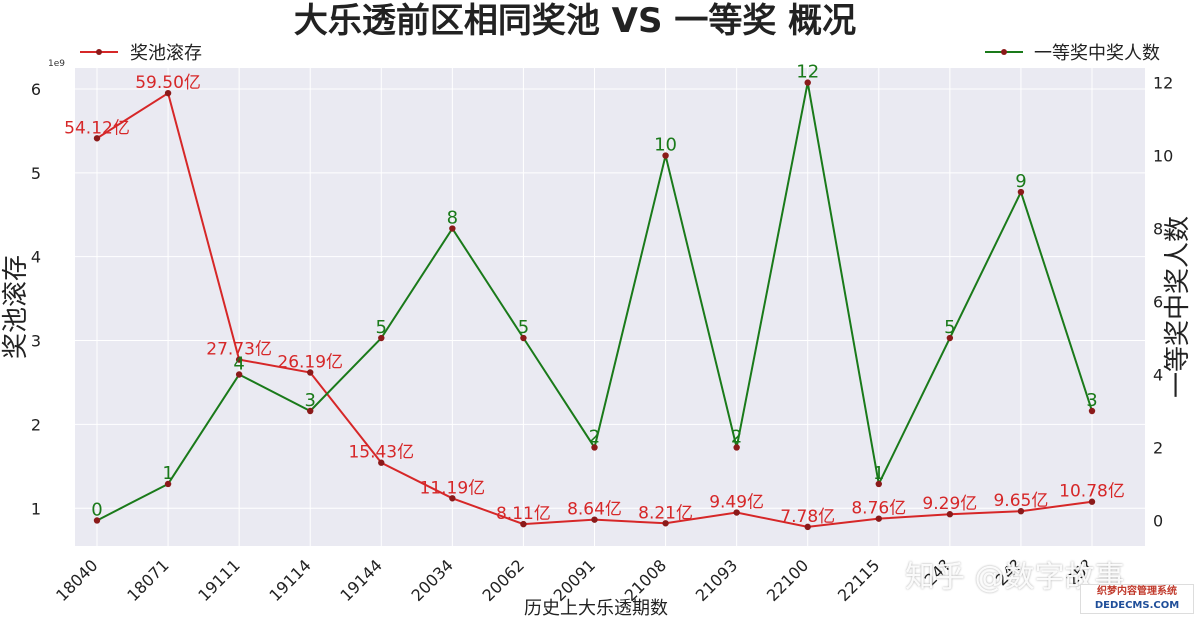  I want to click on legend-label-winners: 一等奖中奖人数, so click(1097, 53).